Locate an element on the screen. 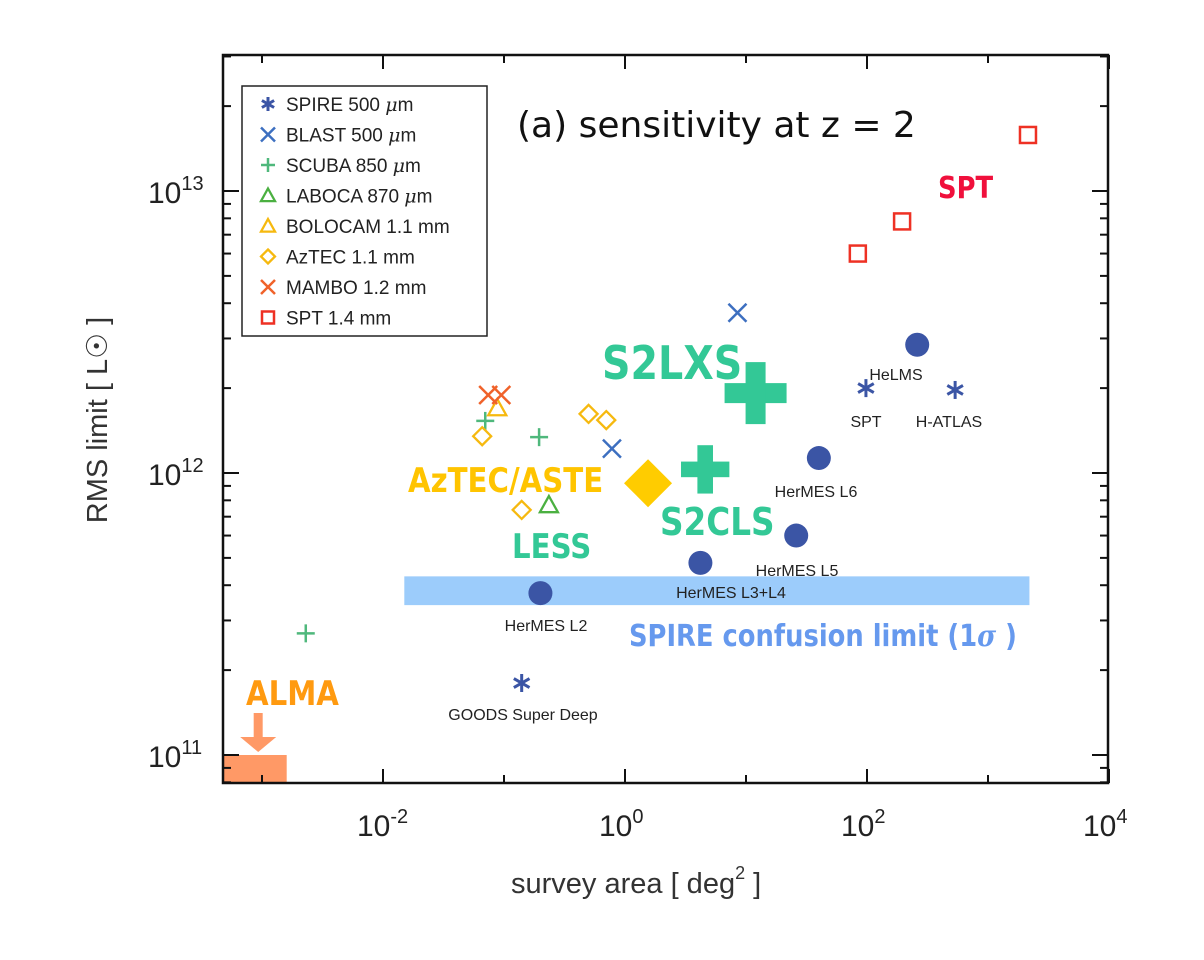 The width and height of the screenshot is (1204, 960). annotation-alma: ALMA is located at coordinates (292, 694).